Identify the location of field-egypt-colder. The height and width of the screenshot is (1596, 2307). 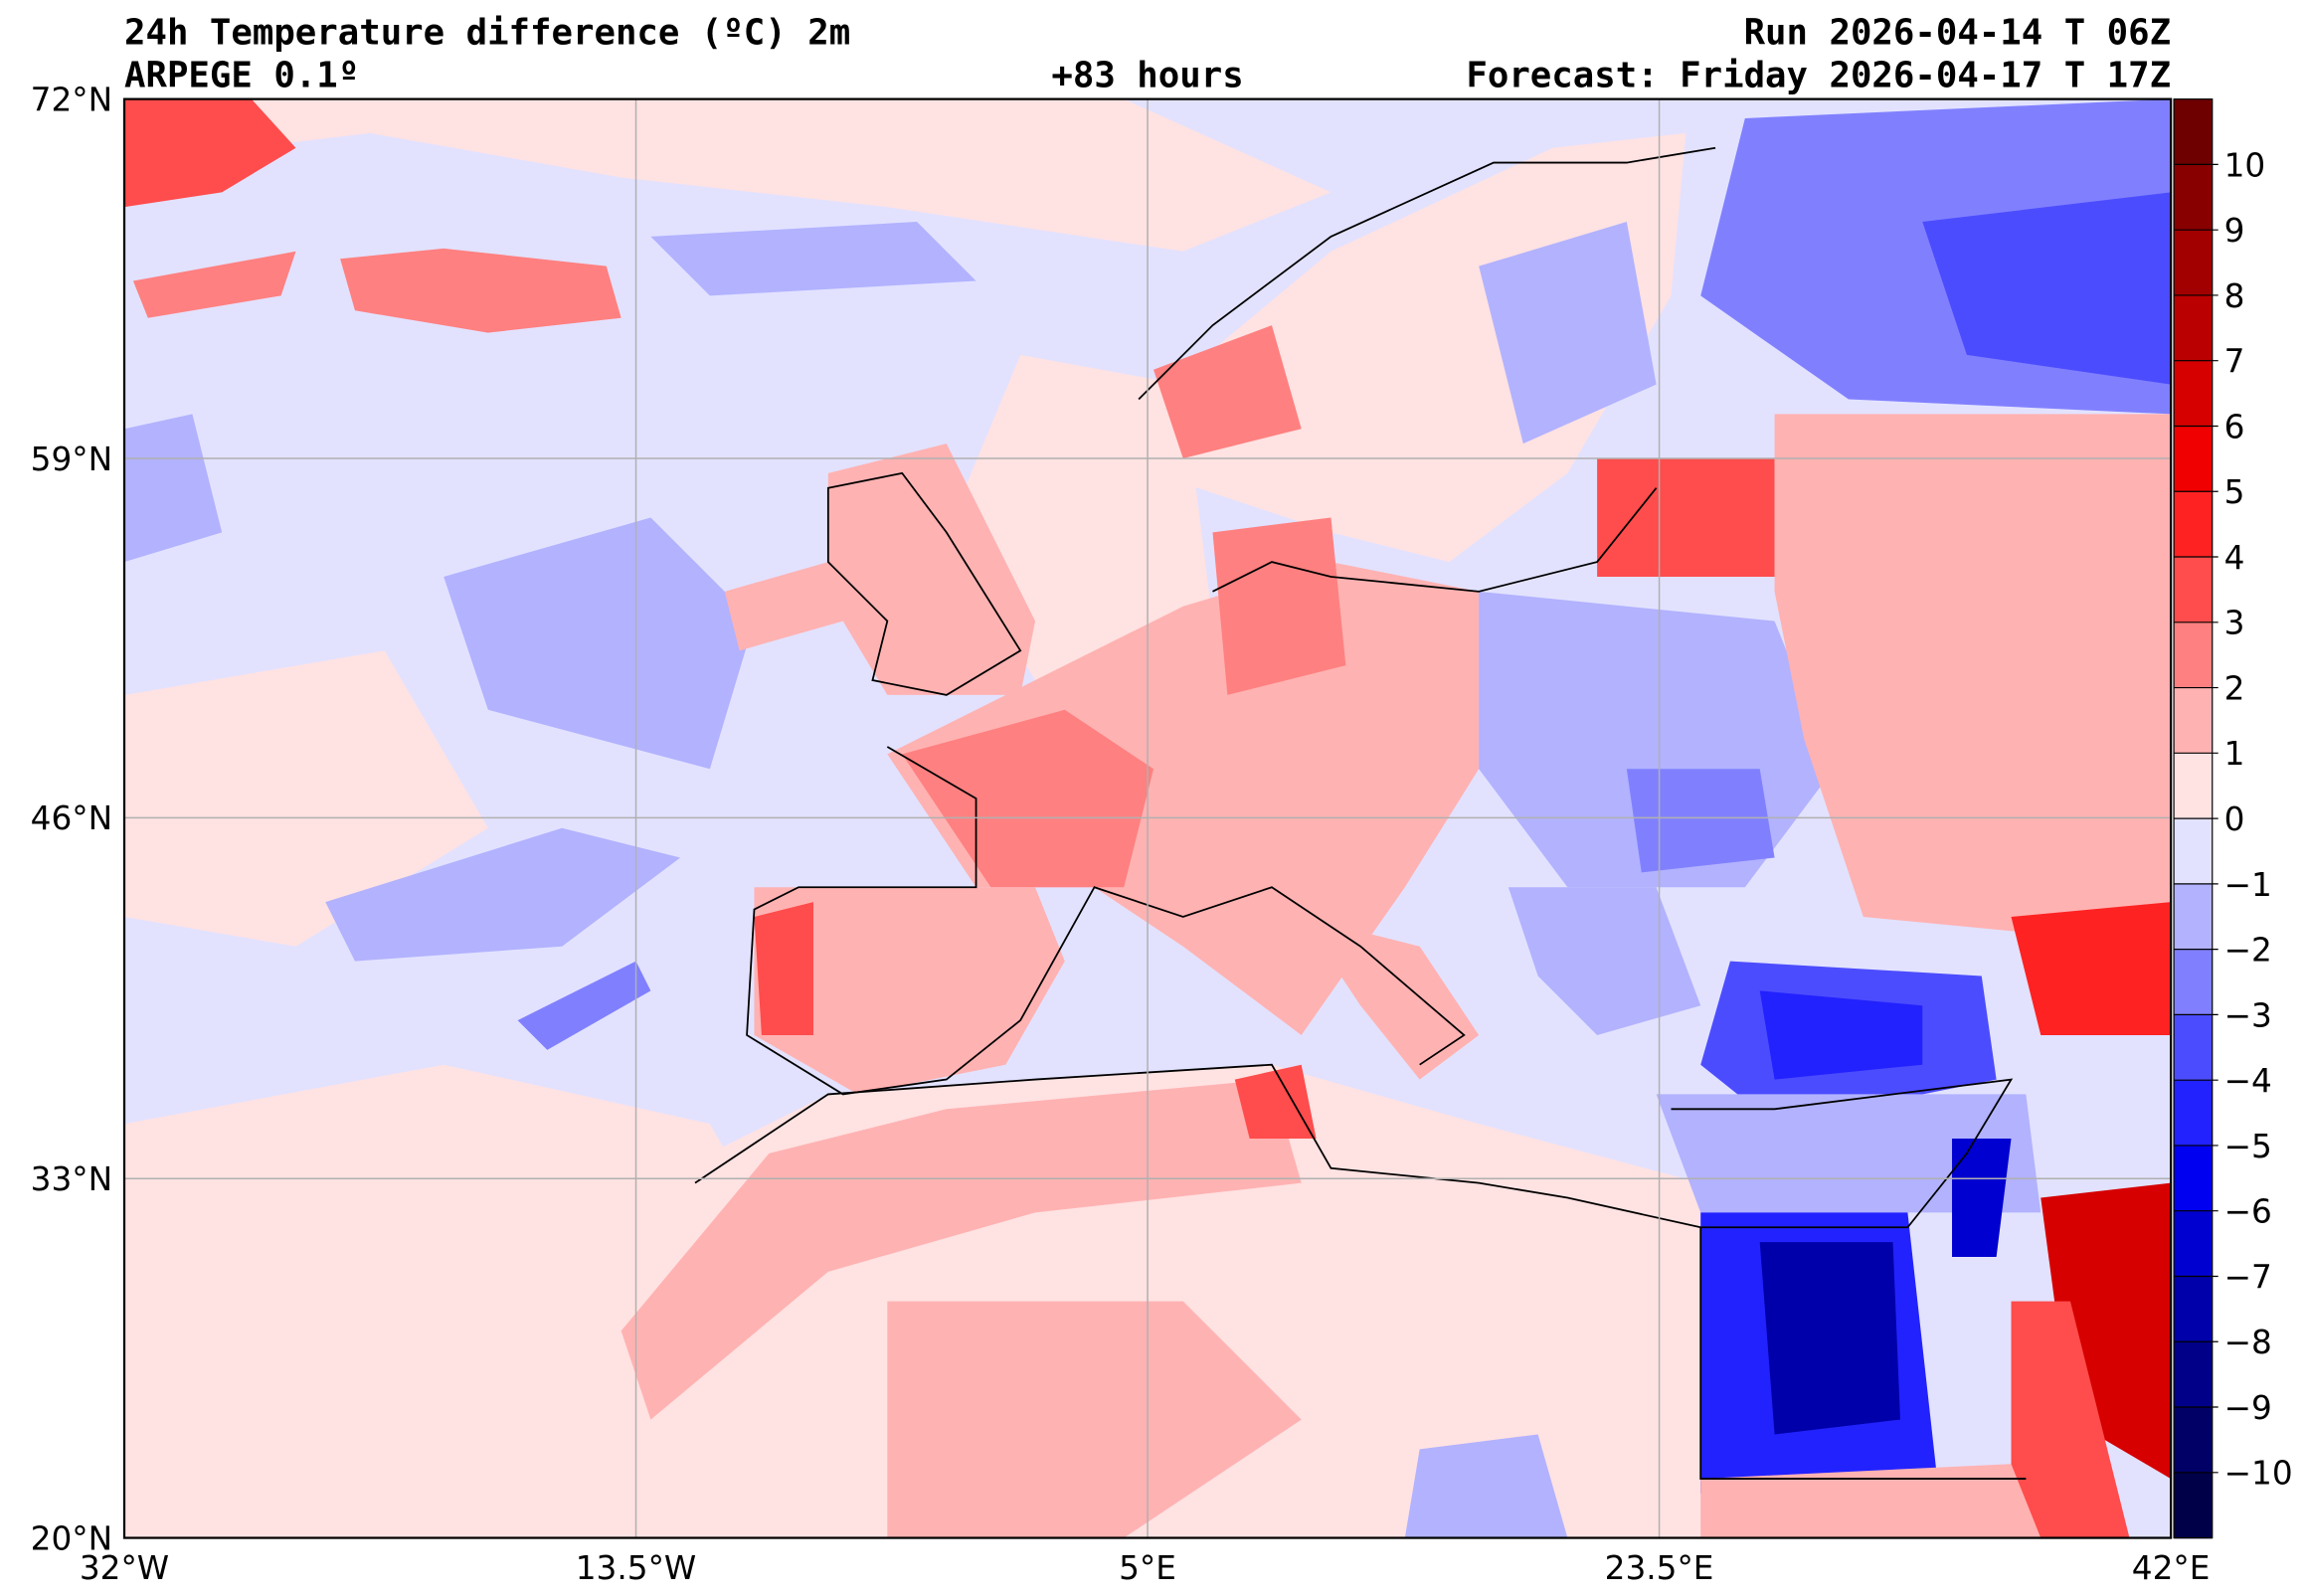
(1829, 1339).